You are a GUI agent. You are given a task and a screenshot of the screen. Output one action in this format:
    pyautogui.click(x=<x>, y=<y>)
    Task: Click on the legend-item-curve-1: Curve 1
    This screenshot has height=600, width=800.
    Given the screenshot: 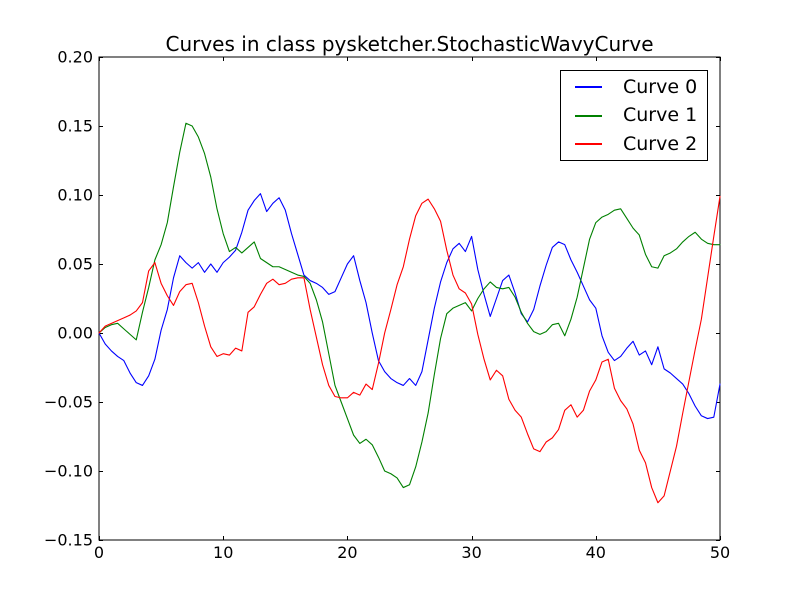 What is the action you would take?
    pyautogui.click(x=634, y=116)
    